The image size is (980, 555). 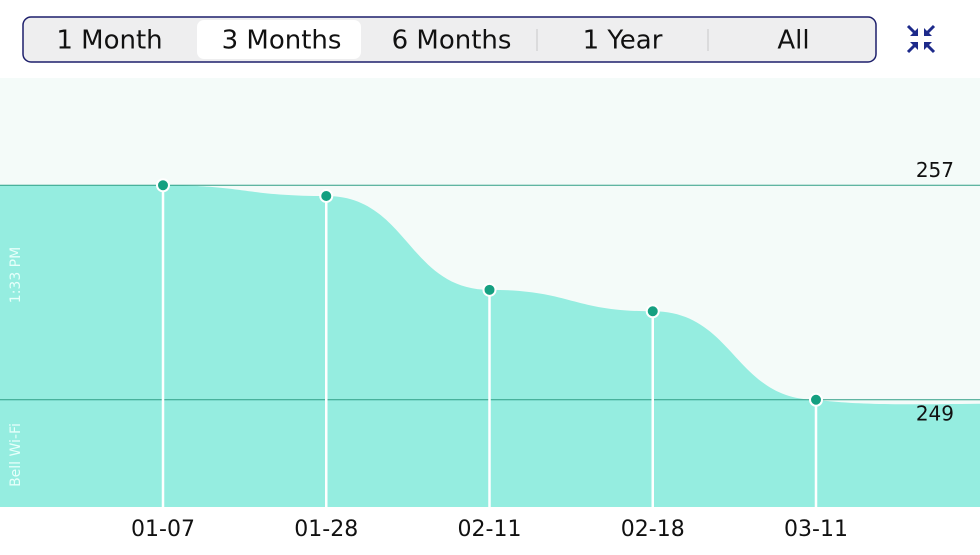 I want to click on x-tick-label: 02-18, so click(x=653, y=529).